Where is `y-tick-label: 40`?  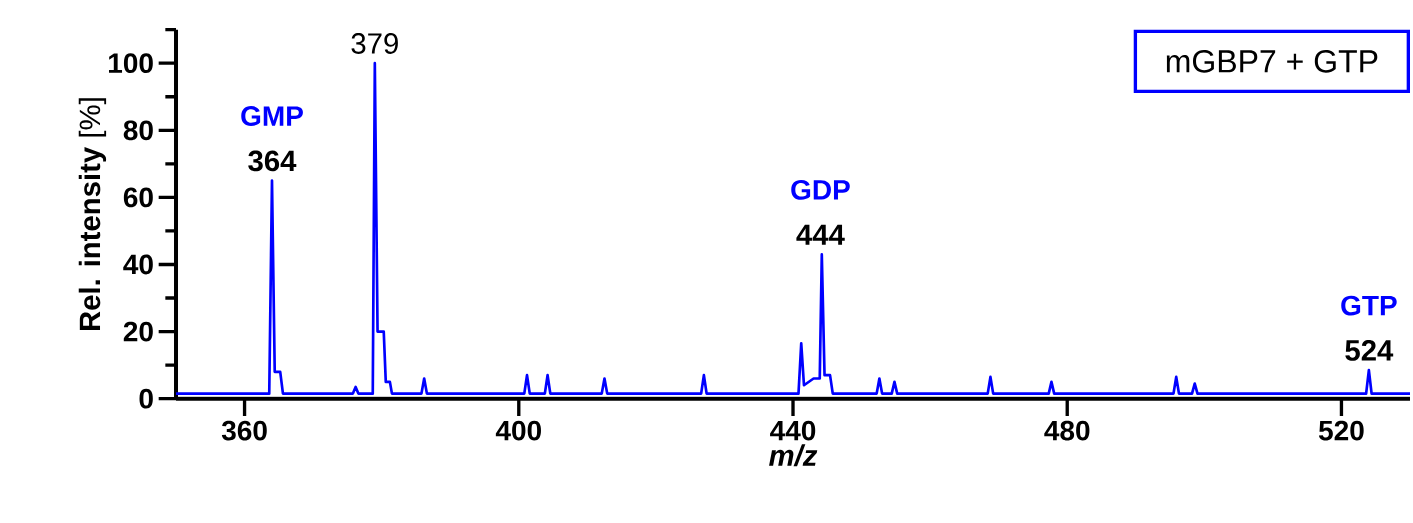
y-tick-label: 40 is located at coordinates (138, 264).